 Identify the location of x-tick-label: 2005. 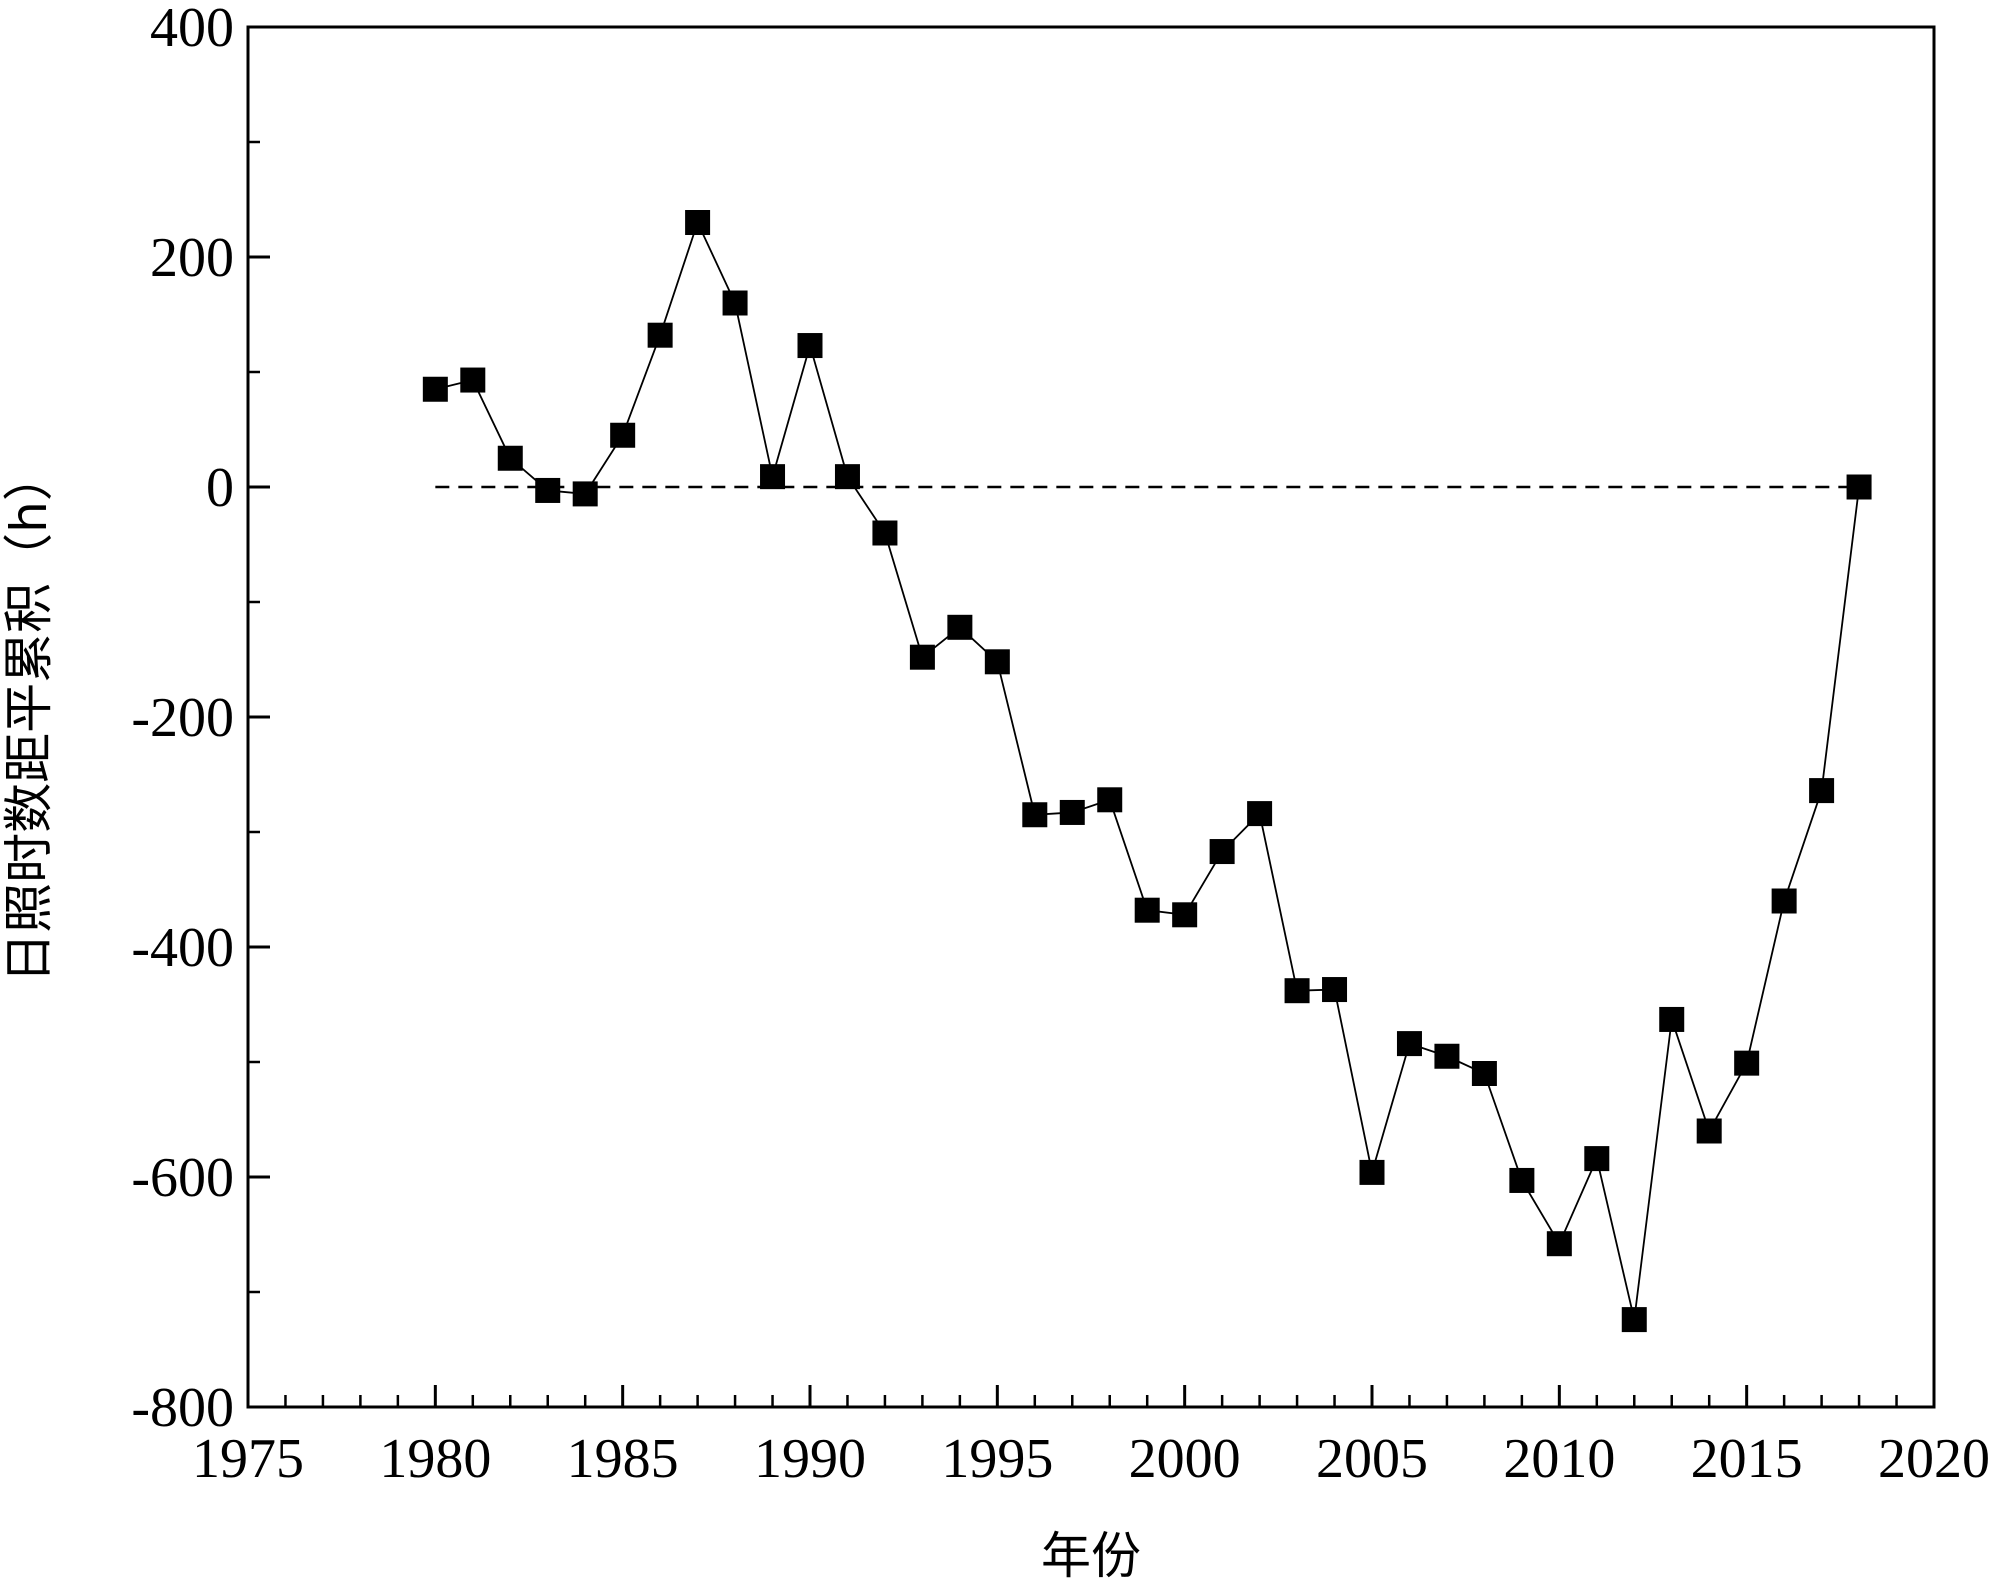
(1372, 1459).